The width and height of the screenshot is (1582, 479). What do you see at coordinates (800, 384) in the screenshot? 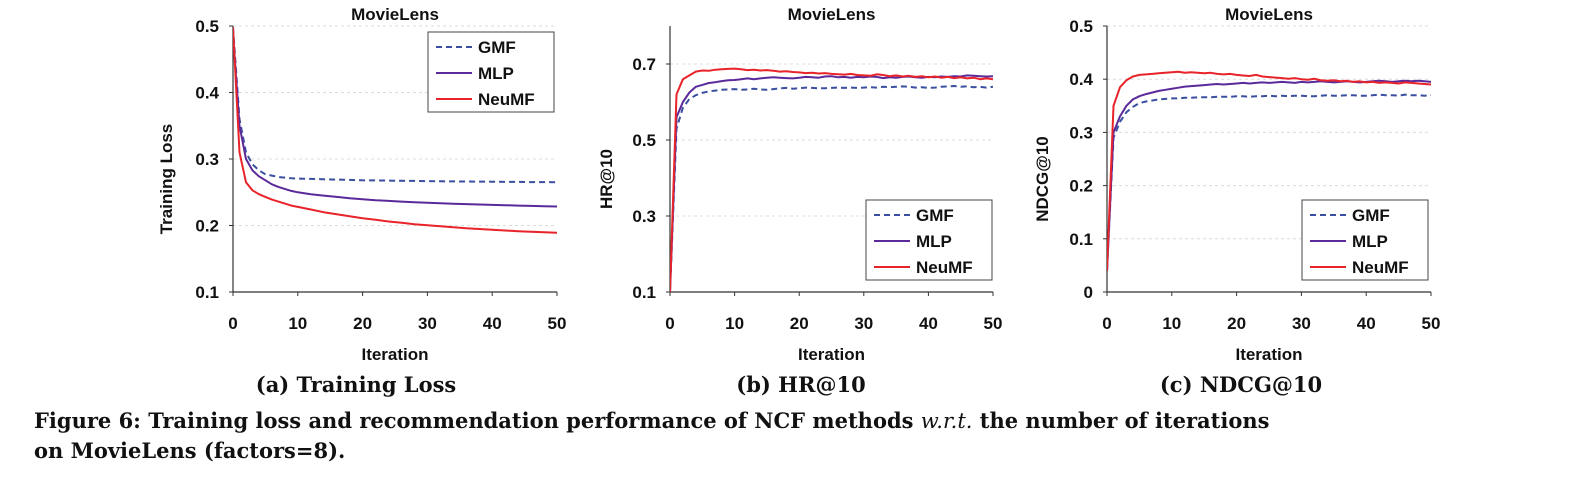
I see `panel-subcaption: (b) HR@10` at bounding box center [800, 384].